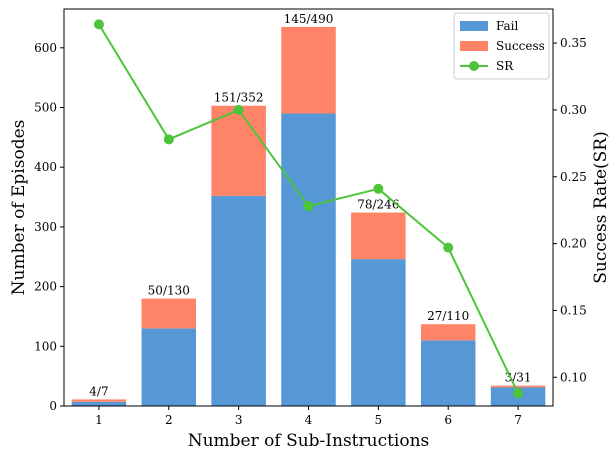 The image size is (615, 451). I want to click on x-tick-label-4: 4, so click(309, 420).